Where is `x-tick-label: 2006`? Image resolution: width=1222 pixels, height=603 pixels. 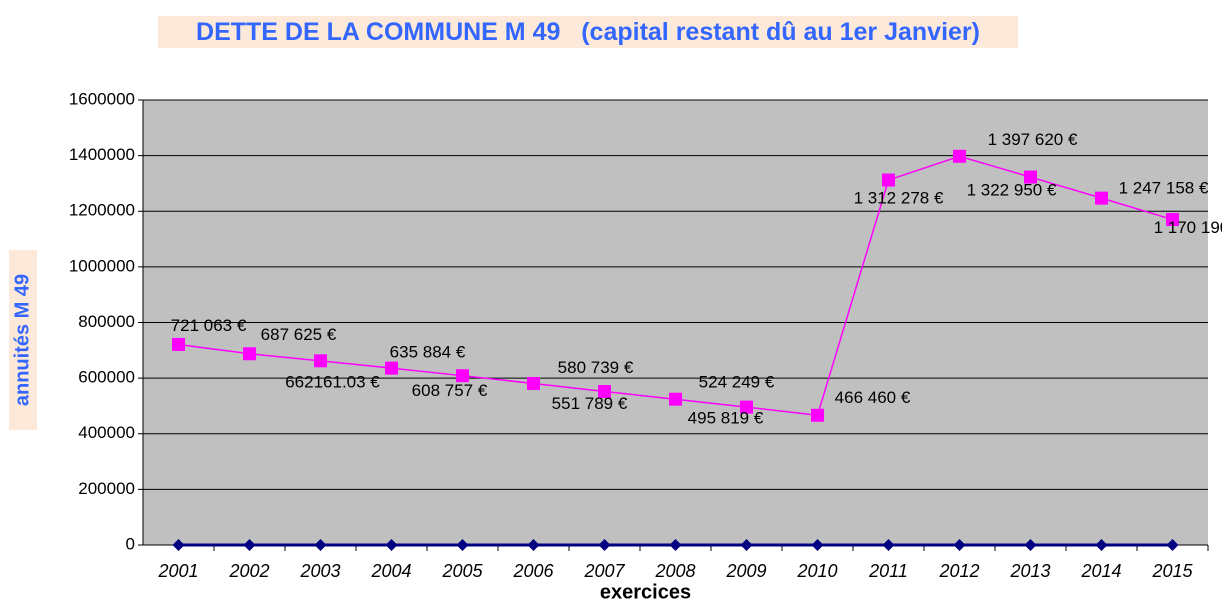 x-tick-label: 2006 is located at coordinates (533, 571).